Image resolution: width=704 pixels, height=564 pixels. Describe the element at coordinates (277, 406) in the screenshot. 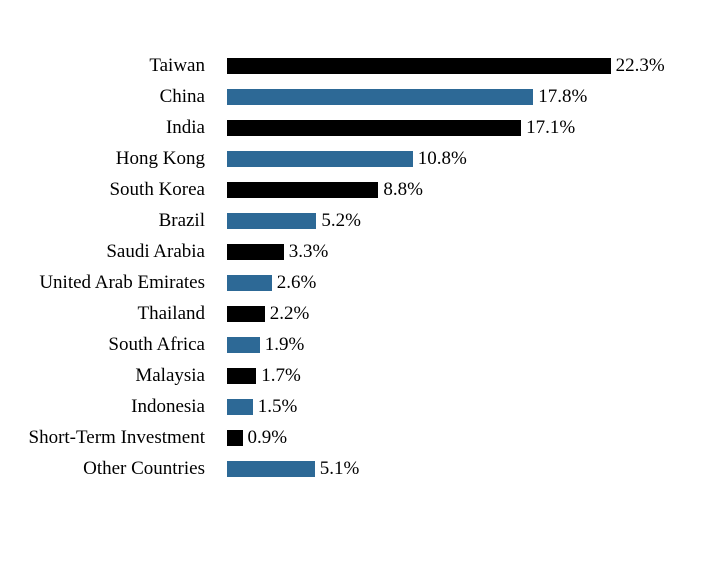

I see `value-label: 1.5%` at that location.